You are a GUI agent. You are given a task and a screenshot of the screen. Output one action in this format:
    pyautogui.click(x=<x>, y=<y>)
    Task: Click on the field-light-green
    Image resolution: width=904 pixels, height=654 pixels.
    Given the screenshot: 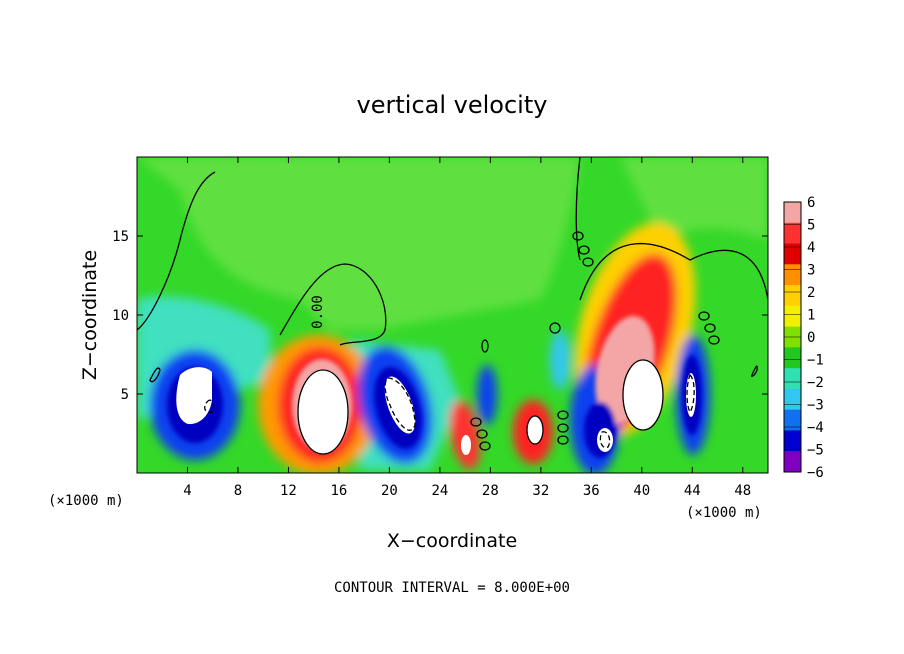 What is the action you would take?
    pyautogui.click(x=358, y=243)
    